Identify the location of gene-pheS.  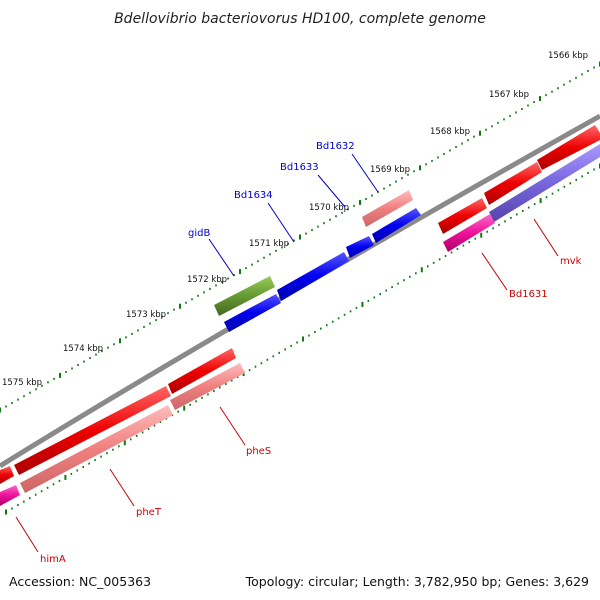
(207, 386).